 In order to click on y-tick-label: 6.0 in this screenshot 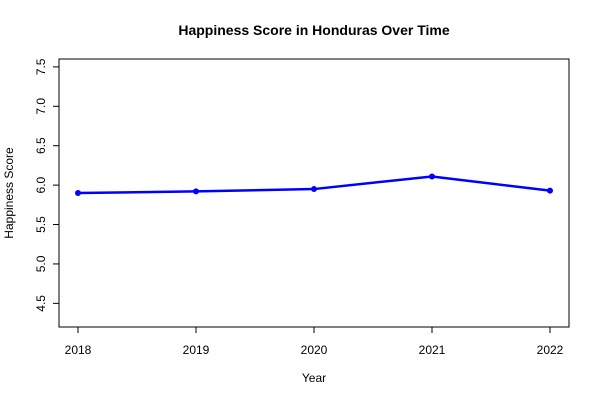, I will do `click(41, 184)`.